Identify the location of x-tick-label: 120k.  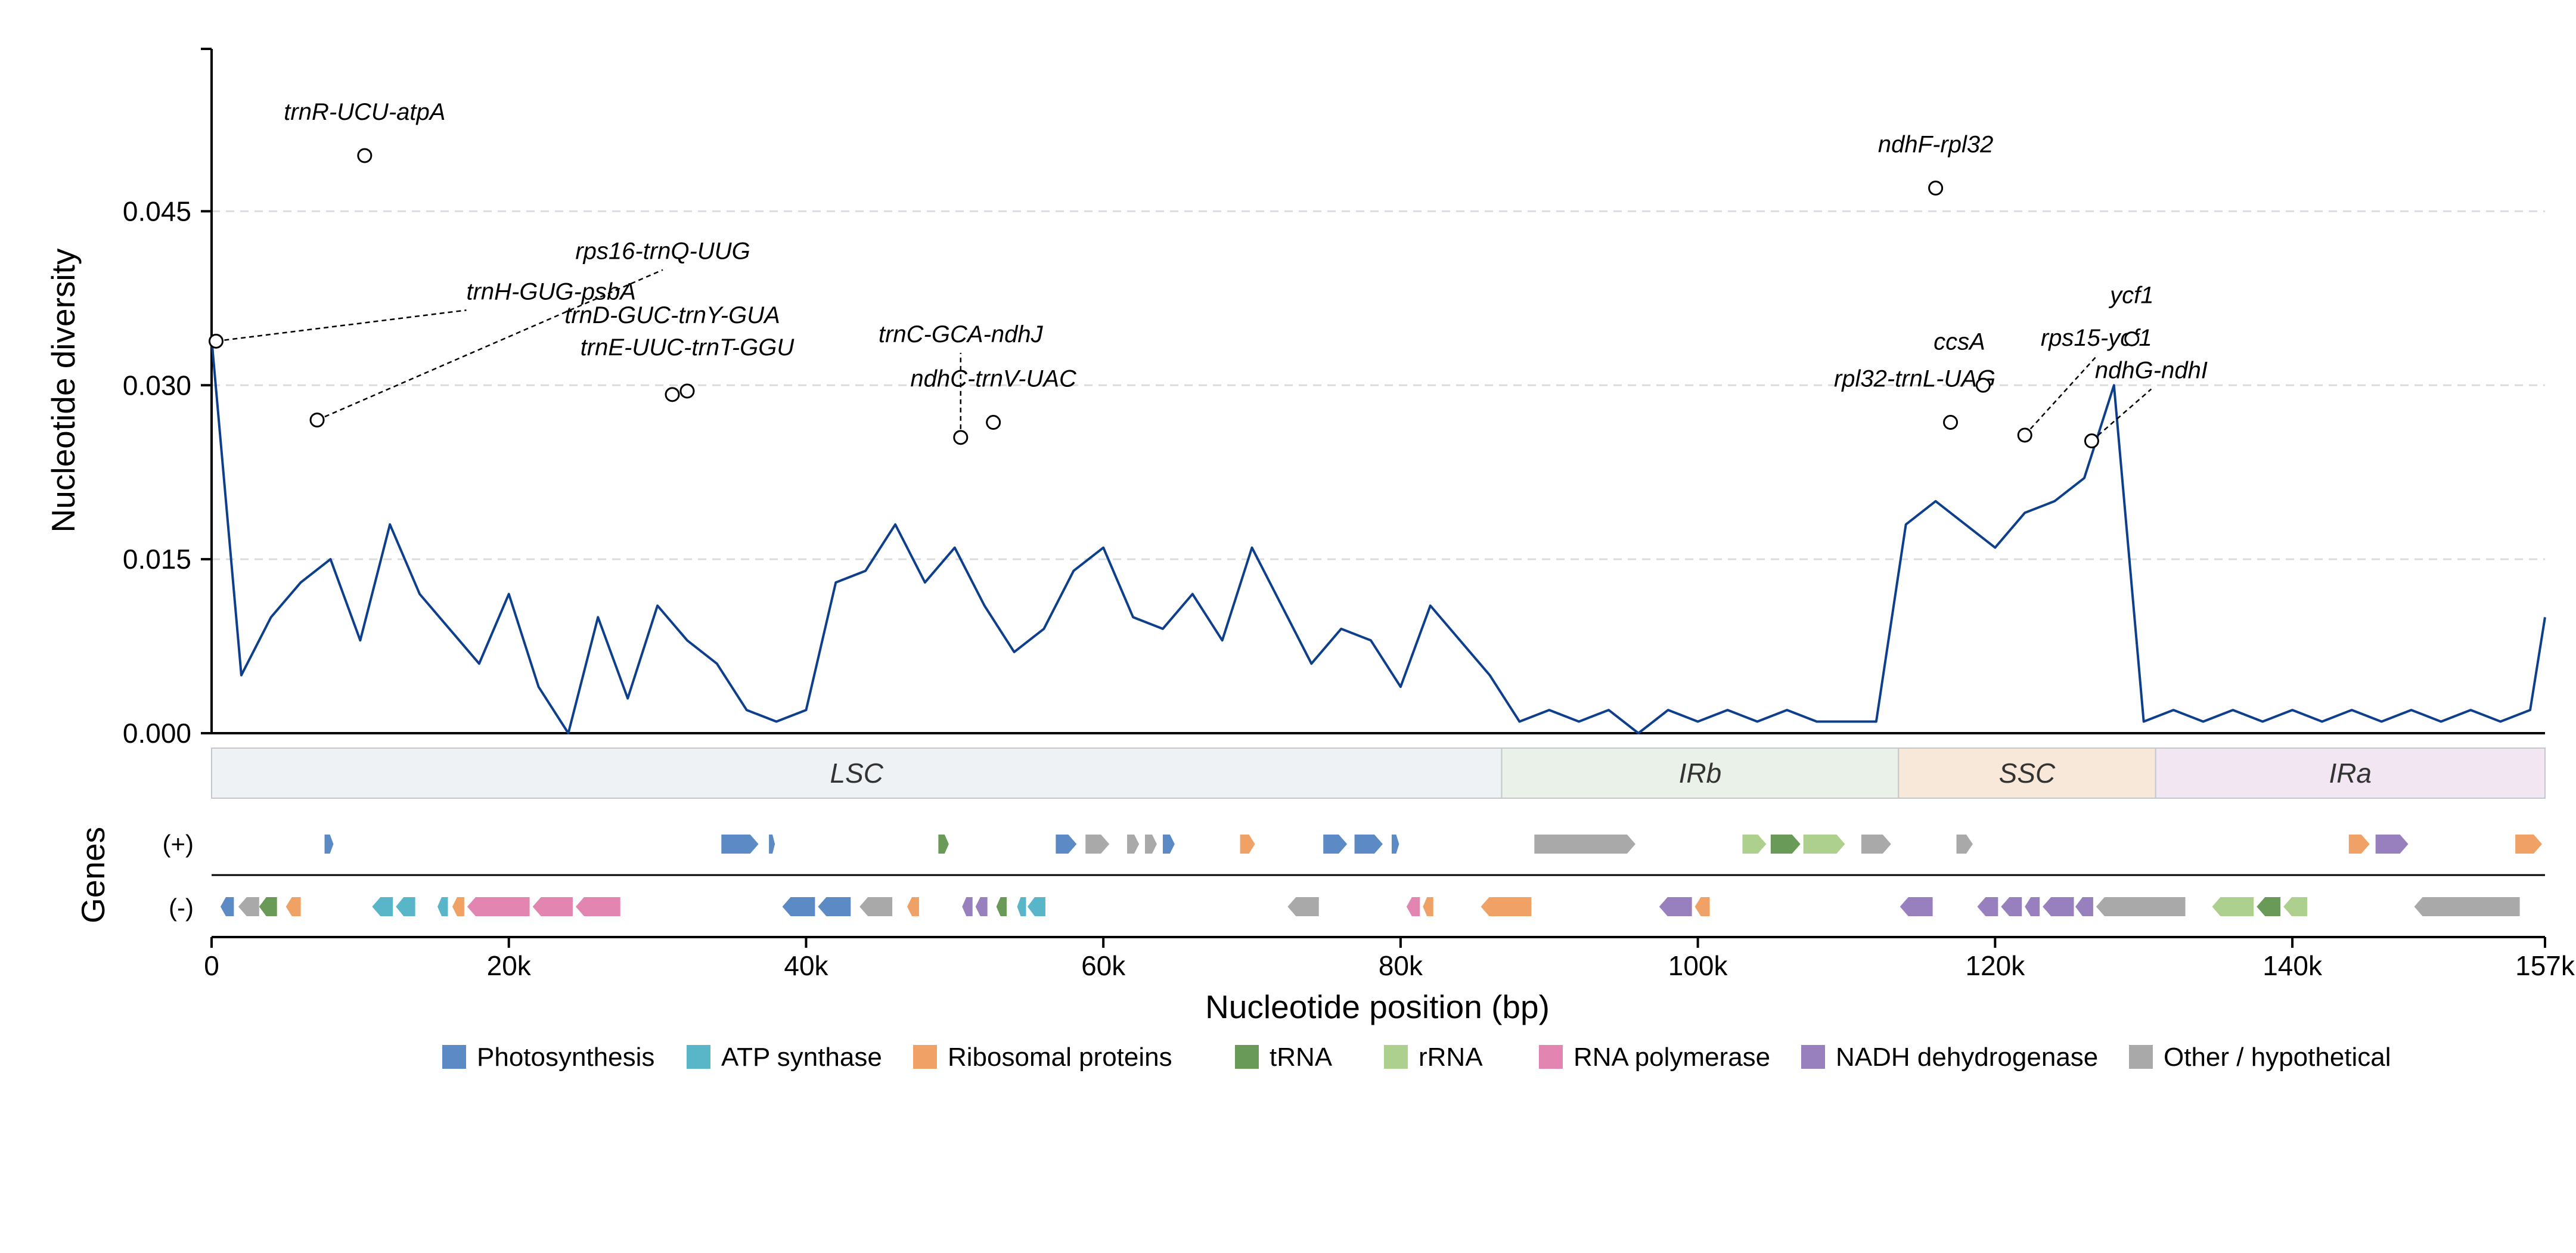
(1995, 965).